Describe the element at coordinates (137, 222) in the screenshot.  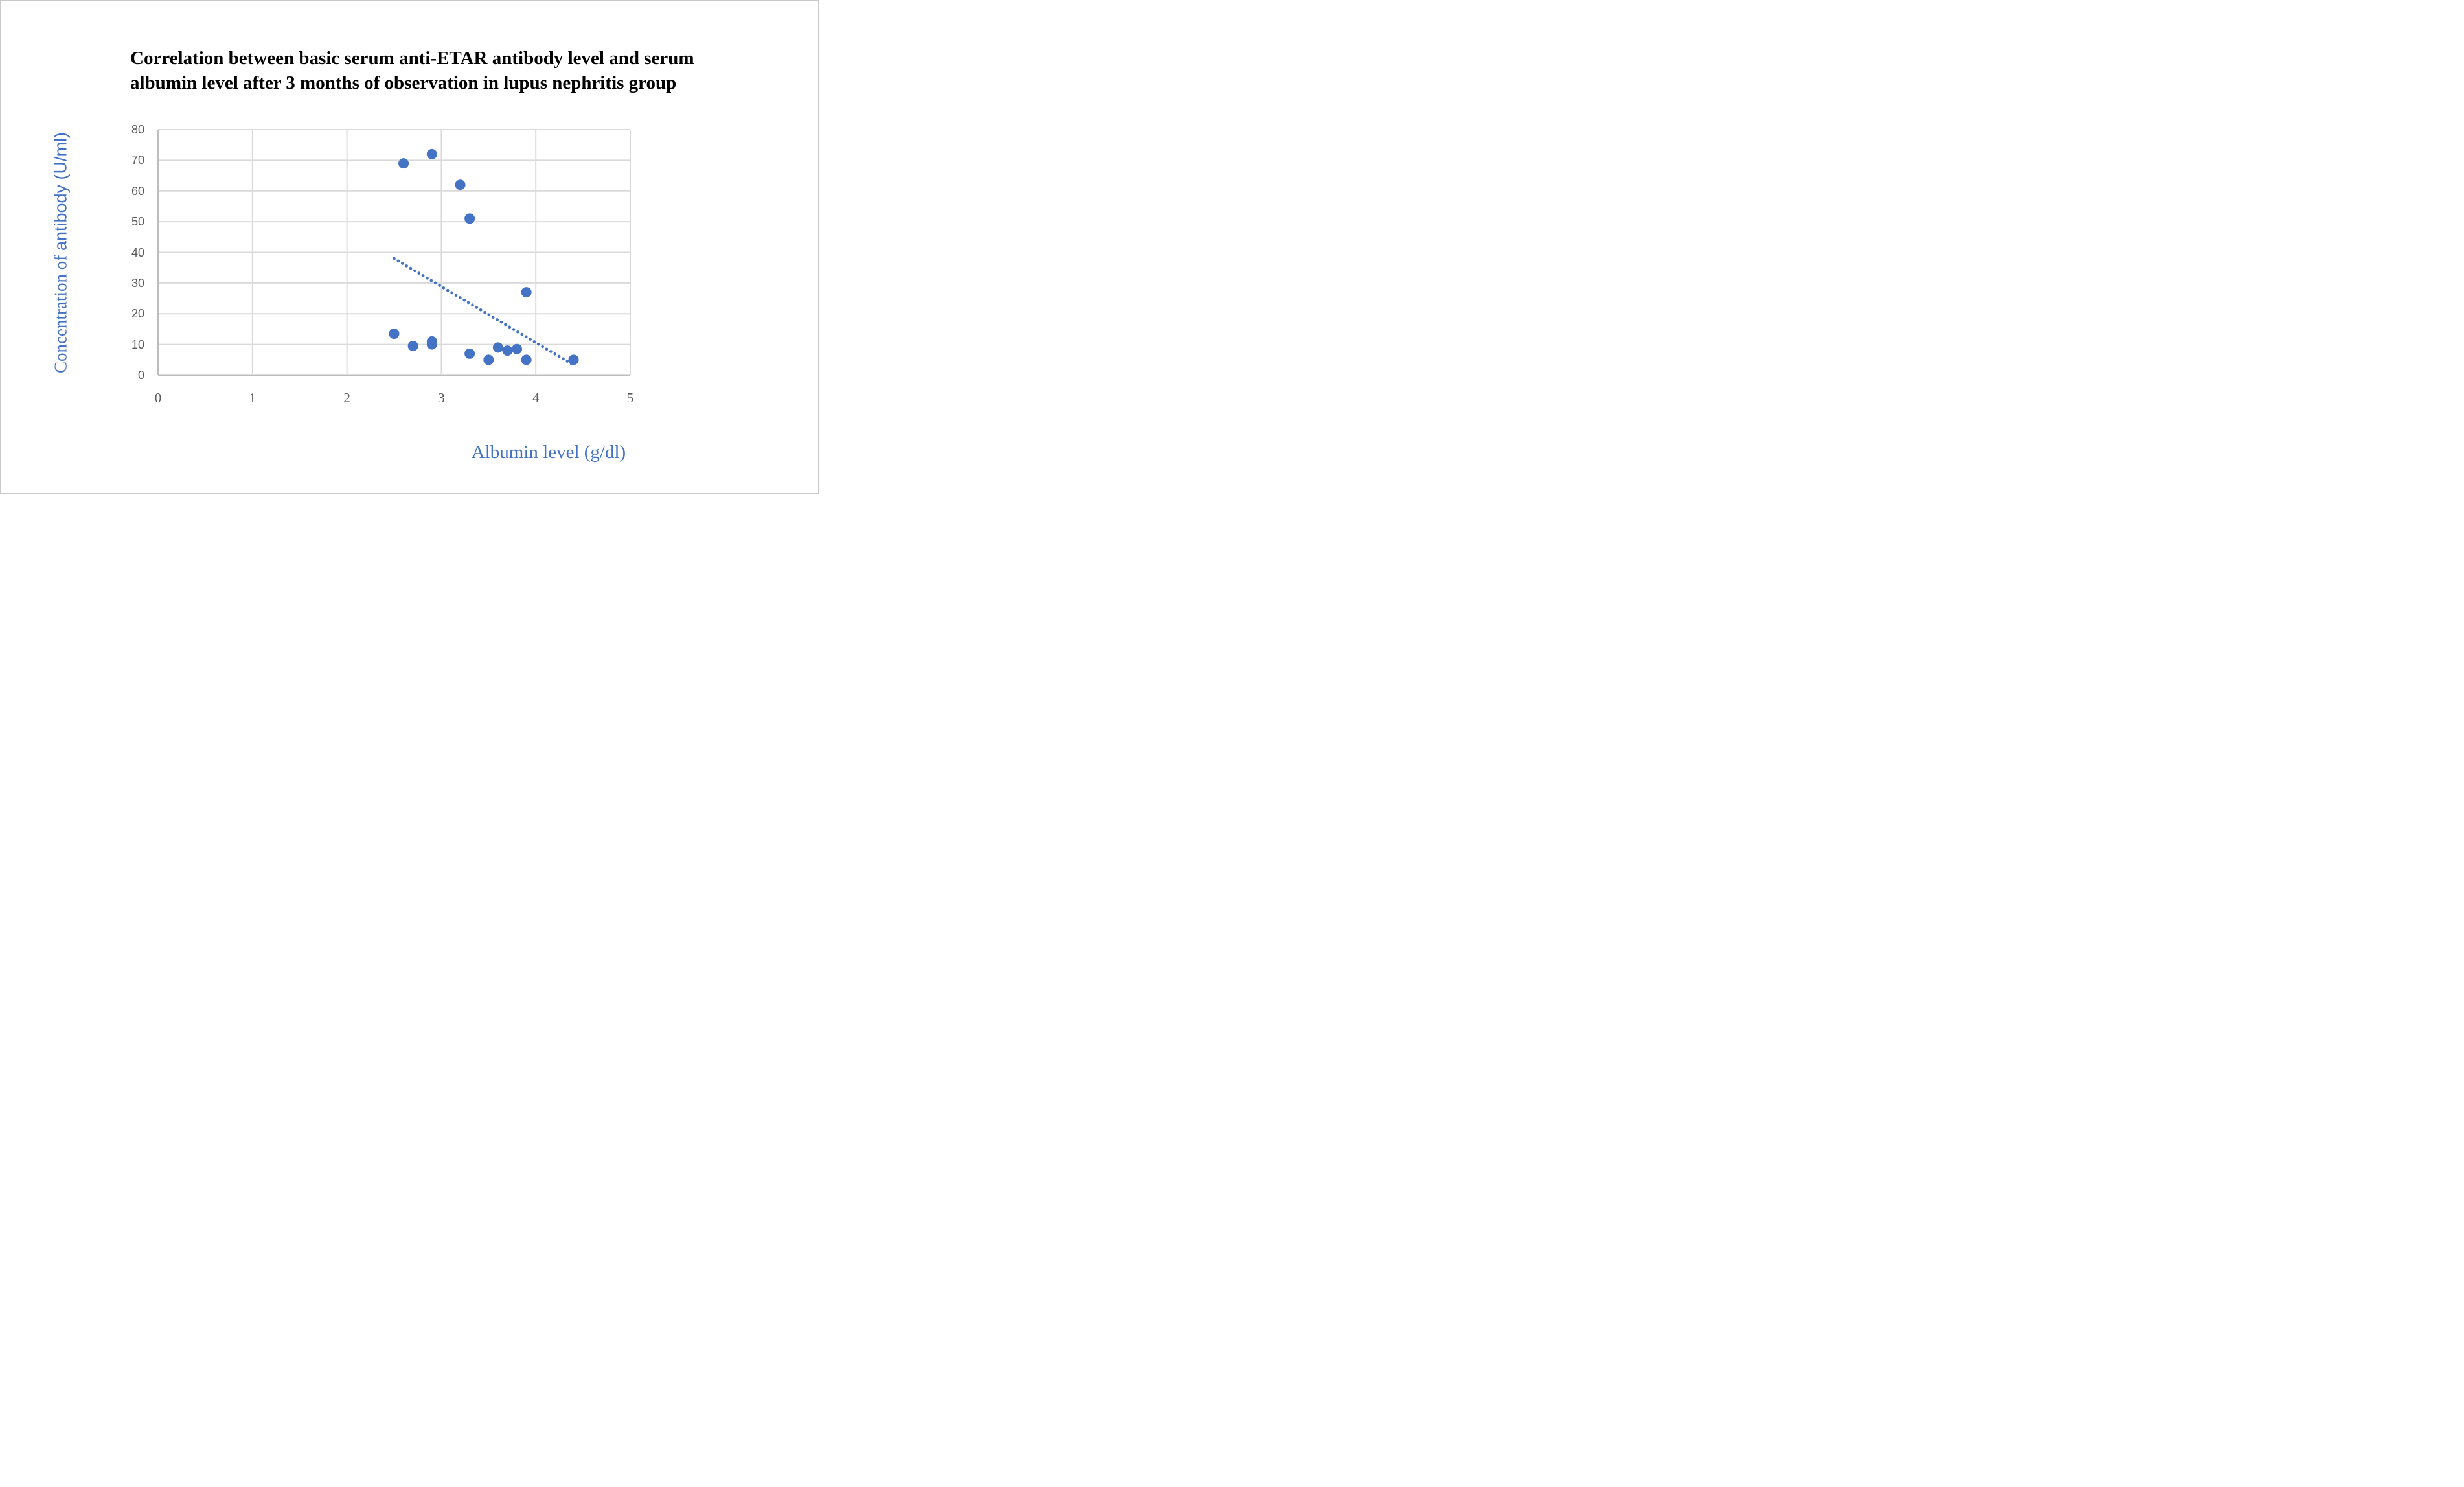
I see `y-tick-label: 50` at that location.